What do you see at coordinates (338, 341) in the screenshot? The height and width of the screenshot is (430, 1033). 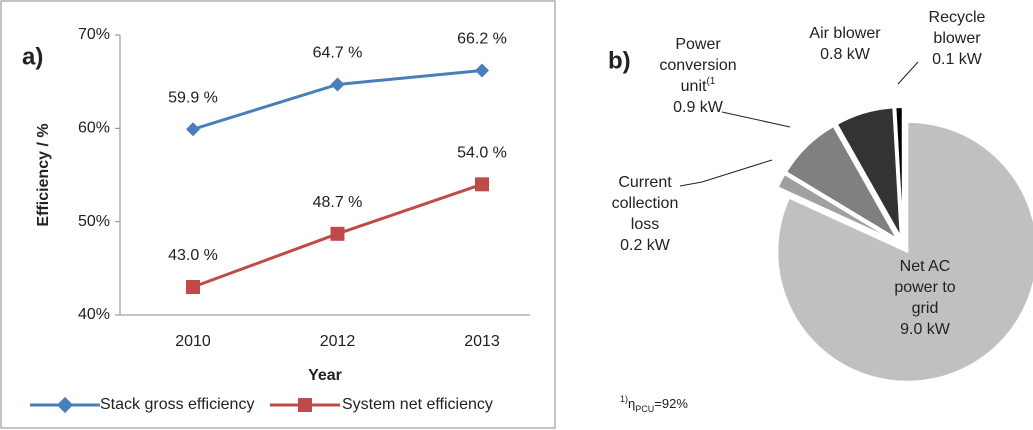 I see `x-tick-label: 2012` at bounding box center [338, 341].